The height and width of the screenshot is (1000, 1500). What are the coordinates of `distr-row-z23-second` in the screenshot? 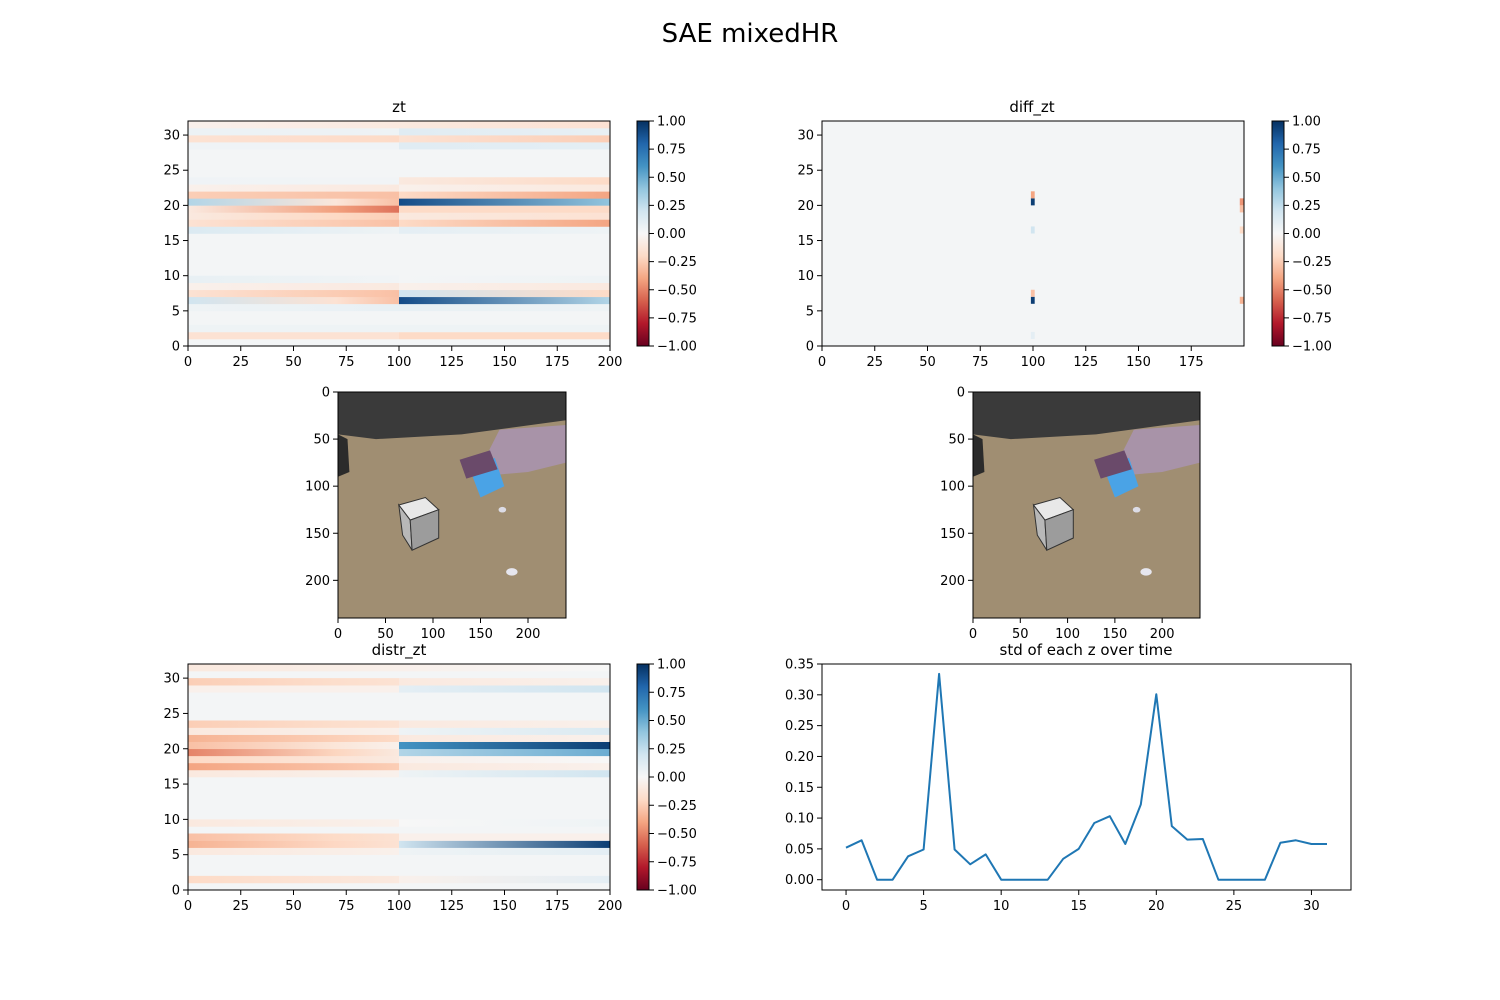 It's located at (504, 724).